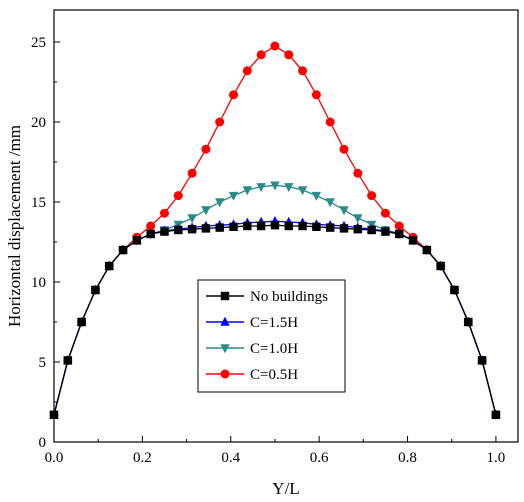 The height and width of the screenshot is (502, 524). I want to click on legend-entry: C=1.5H, so click(252, 323).